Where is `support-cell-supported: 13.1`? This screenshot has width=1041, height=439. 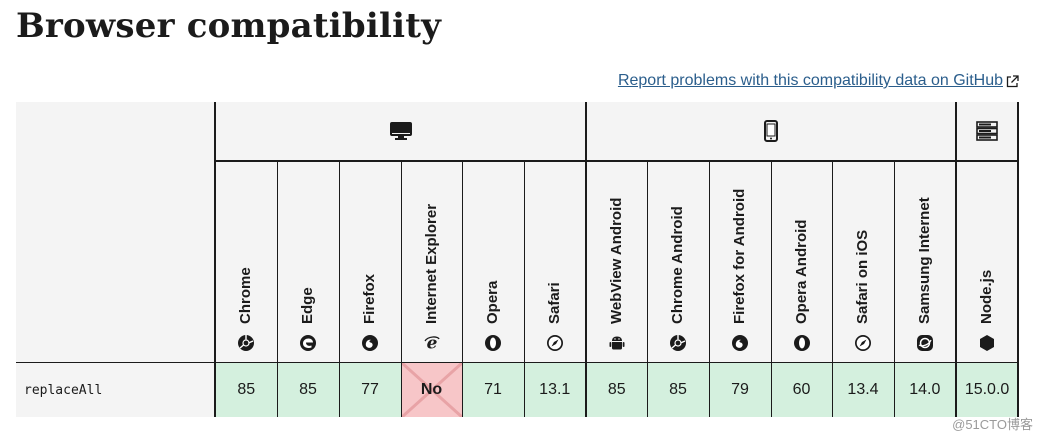 support-cell-supported: 13.1 is located at coordinates (555, 389).